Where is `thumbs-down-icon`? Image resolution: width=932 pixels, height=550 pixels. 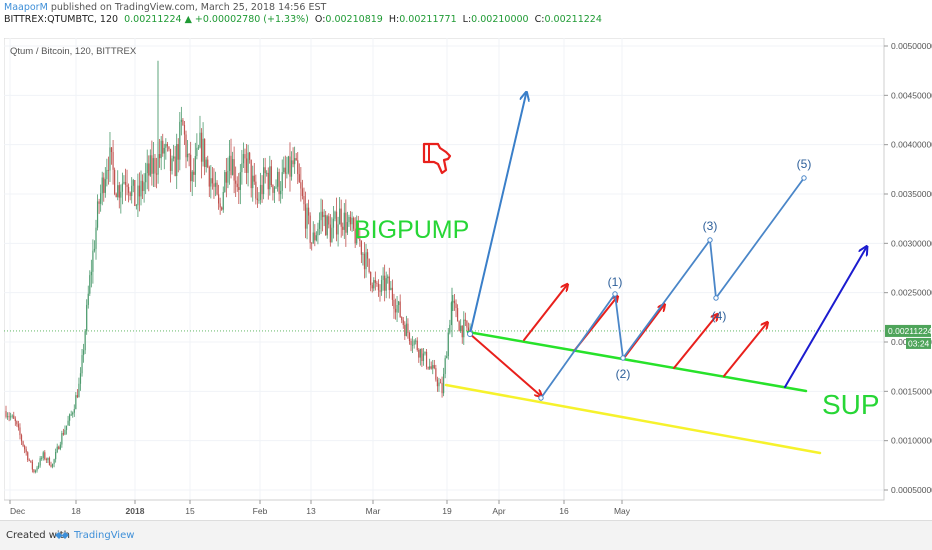 thumbs-down-icon is located at coordinates (437, 158).